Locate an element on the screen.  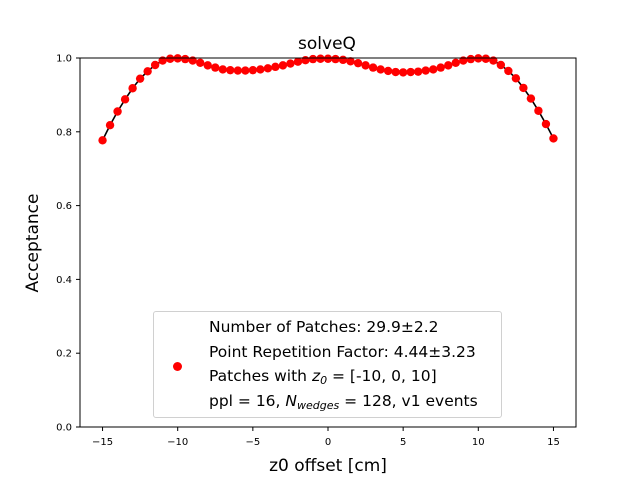
legend-line-ppl: ppl = 16, Nwedges = 128, v1 events is located at coordinates (343, 401).